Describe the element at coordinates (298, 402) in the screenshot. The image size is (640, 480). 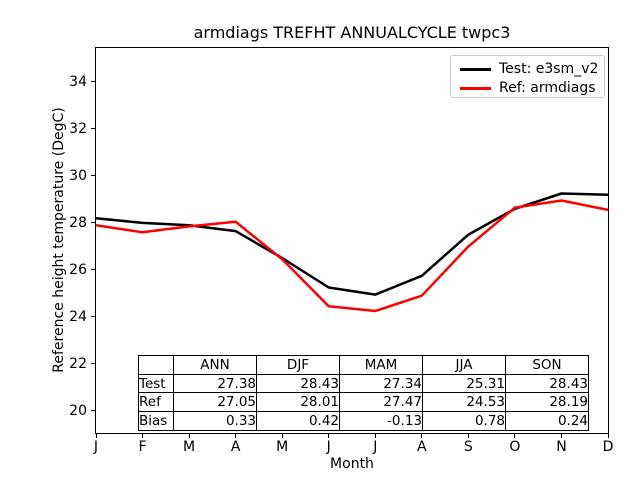
I see `stats-table-value-cell: 28.01` at that location.